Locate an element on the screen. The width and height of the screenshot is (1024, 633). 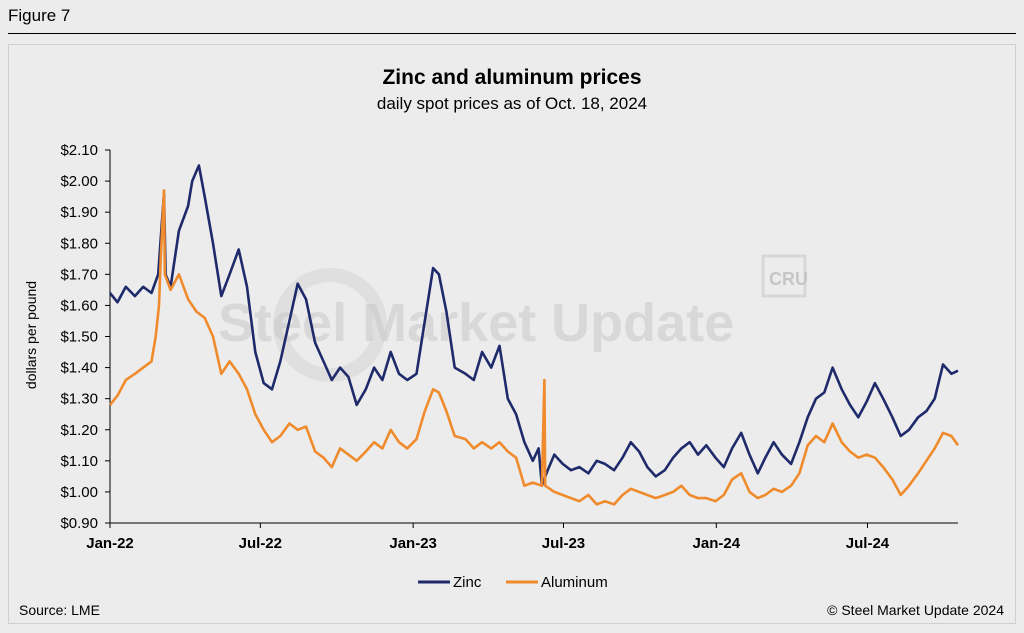
y-axis-label: dollars per pound is located at coordinates (31, 335).